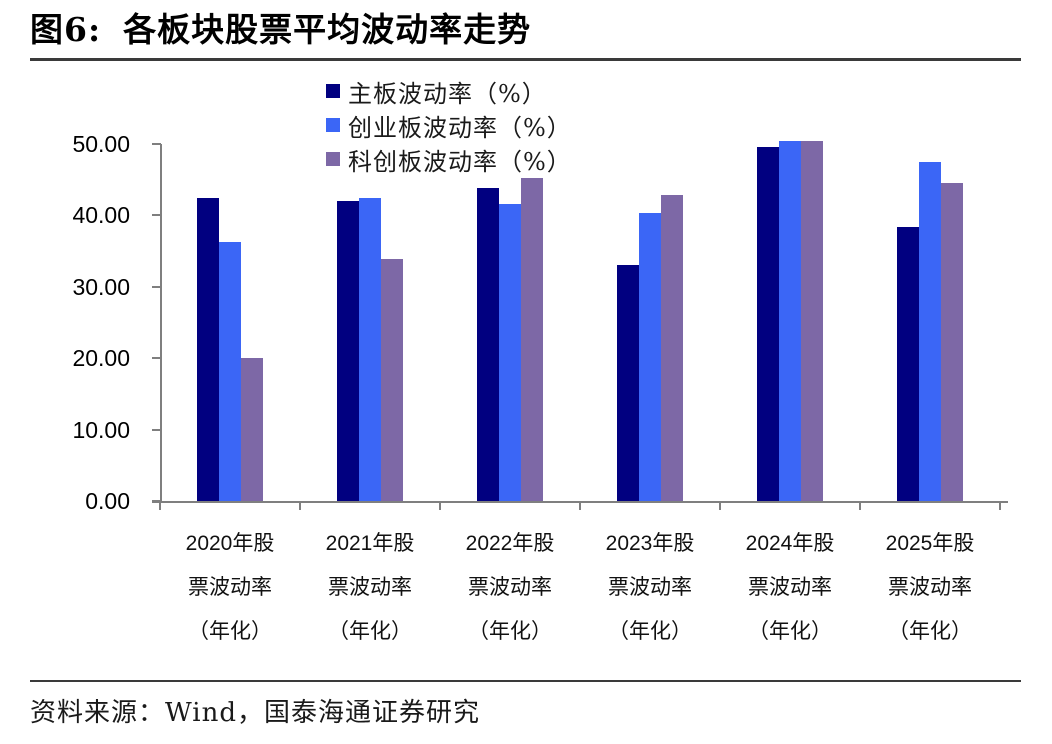 The width and height of the screenshot is (1052, 744). What do you see at coordinates (370, 587) in the screenshot?
I see `x-axis-category-label: 2021年股 票波动率 （年化）` at bounding box center [370, 587].